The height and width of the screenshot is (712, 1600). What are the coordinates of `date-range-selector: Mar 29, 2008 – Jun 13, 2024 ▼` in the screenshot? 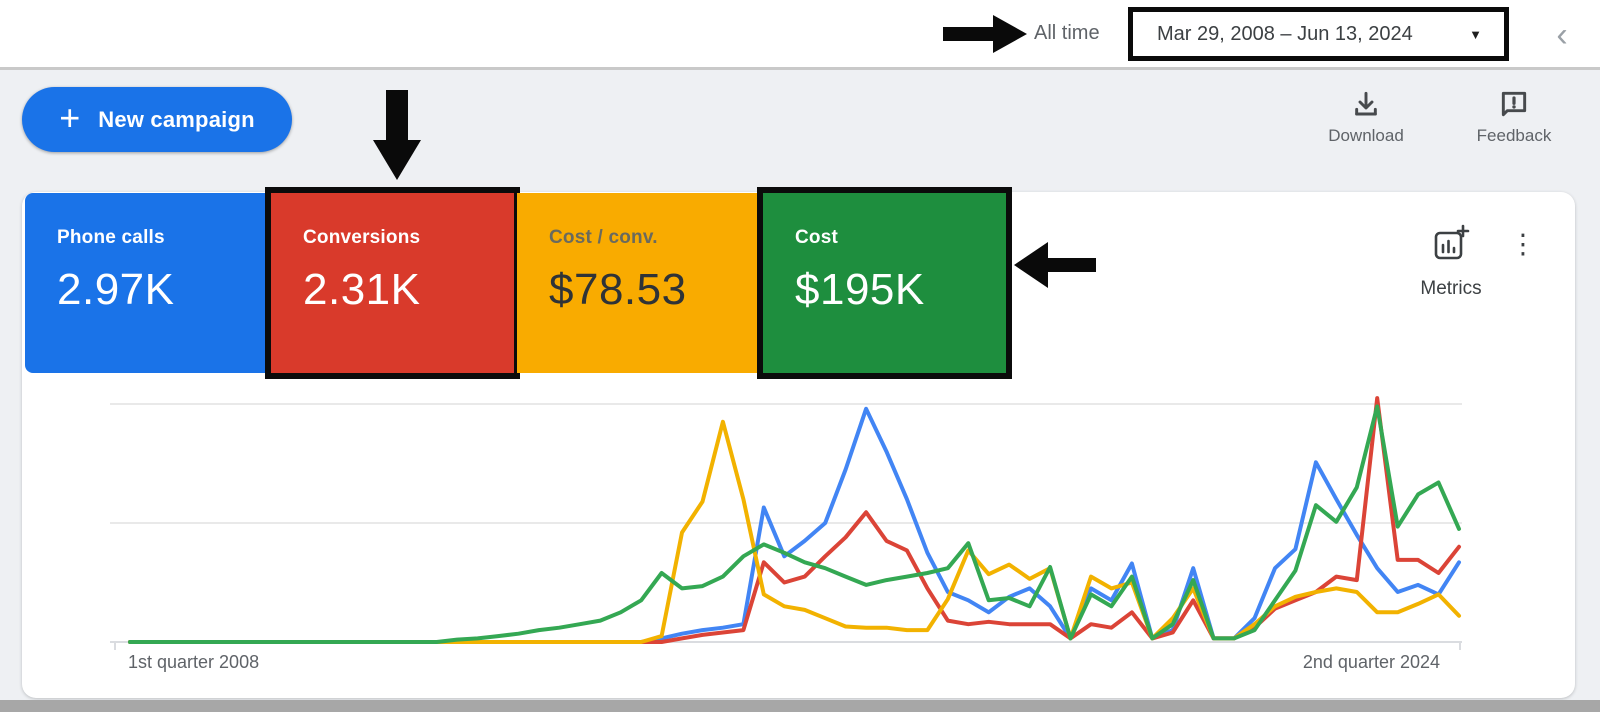 It's located at (1318, 34).